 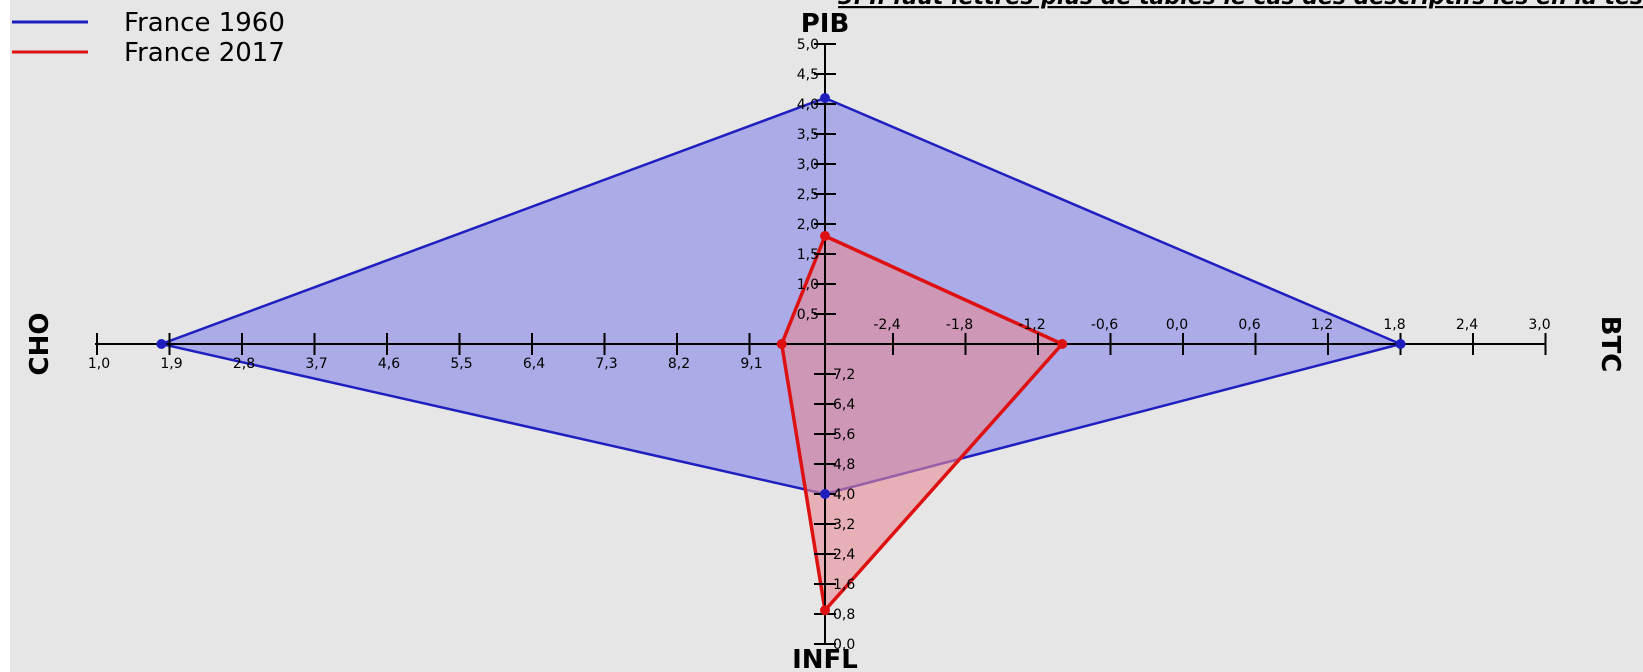 I want to click on axis-title-cho: CHO, so click(x=40, y=344).